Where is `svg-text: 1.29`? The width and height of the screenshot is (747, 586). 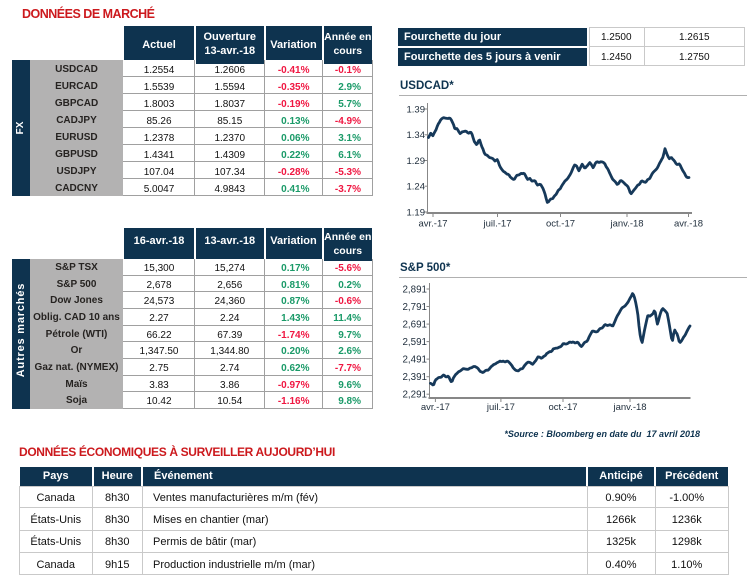 svg-text: 1.29 is located at coordinates (416, 161).